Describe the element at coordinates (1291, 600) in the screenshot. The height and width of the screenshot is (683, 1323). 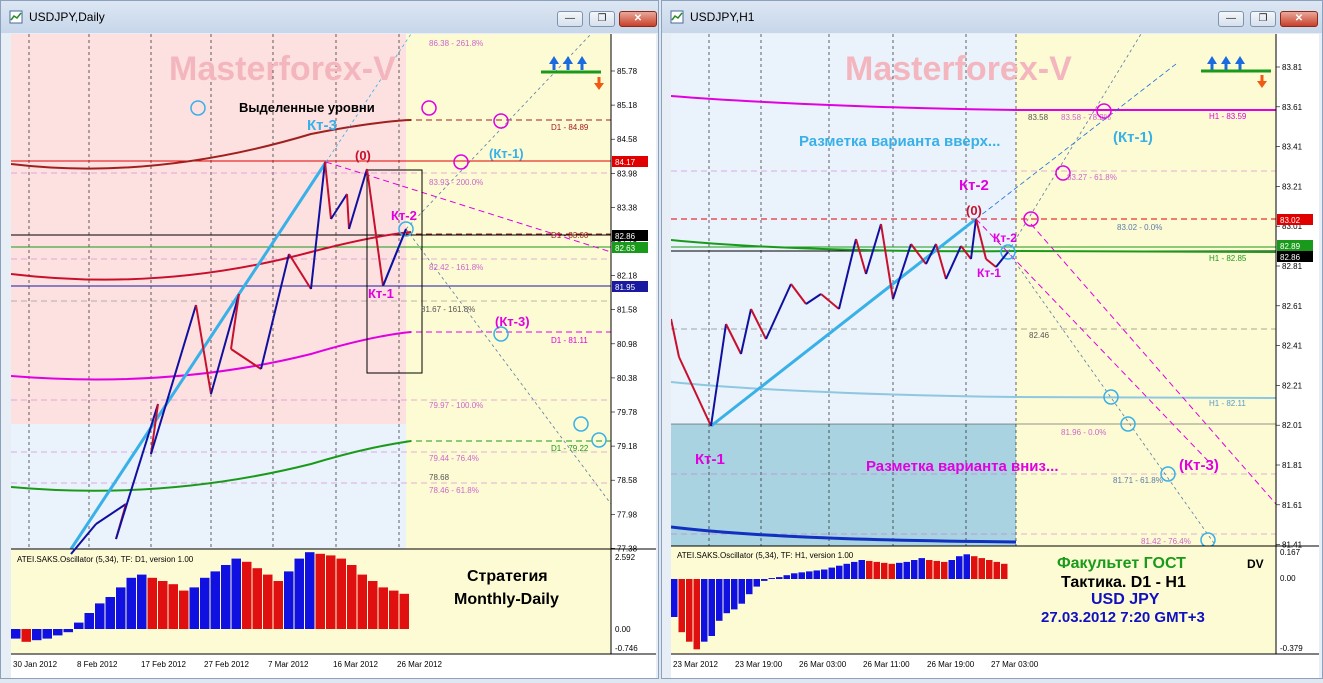
I see `oscillator-axis: 0.167 0.00 -0.379` at that location.